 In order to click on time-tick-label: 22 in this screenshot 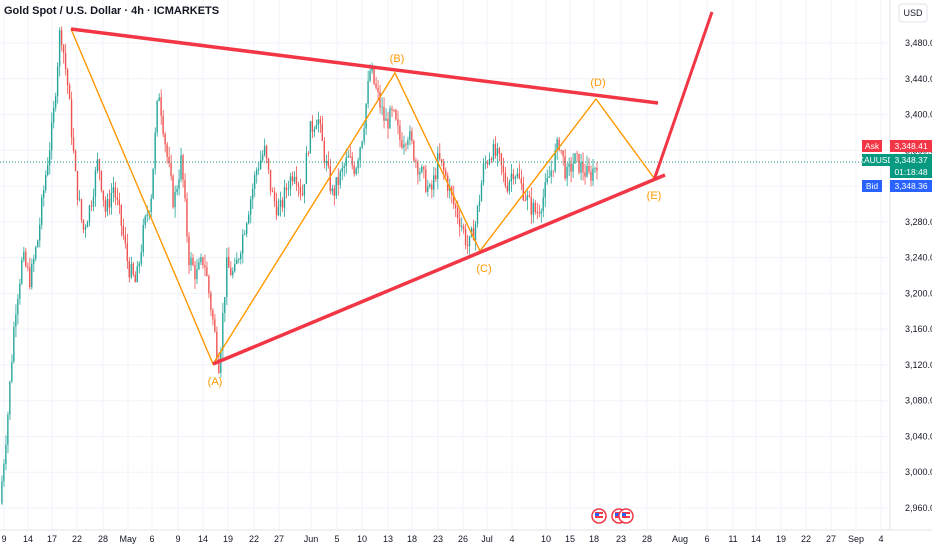, I will do `click(77, 539)`.